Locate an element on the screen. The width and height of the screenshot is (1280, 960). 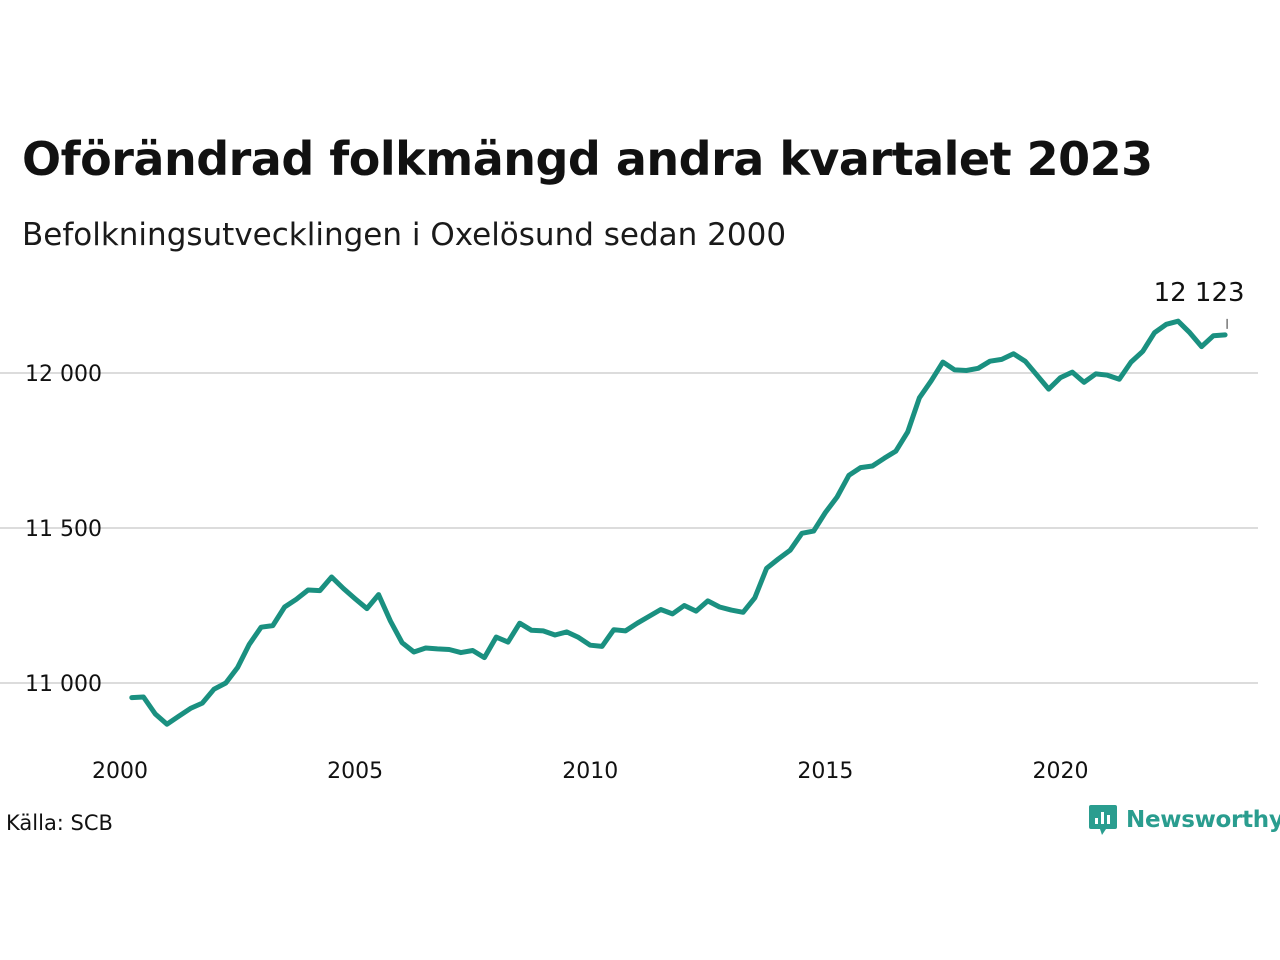
y-tick-label: 11 000 is located at coordinates (63, 684).